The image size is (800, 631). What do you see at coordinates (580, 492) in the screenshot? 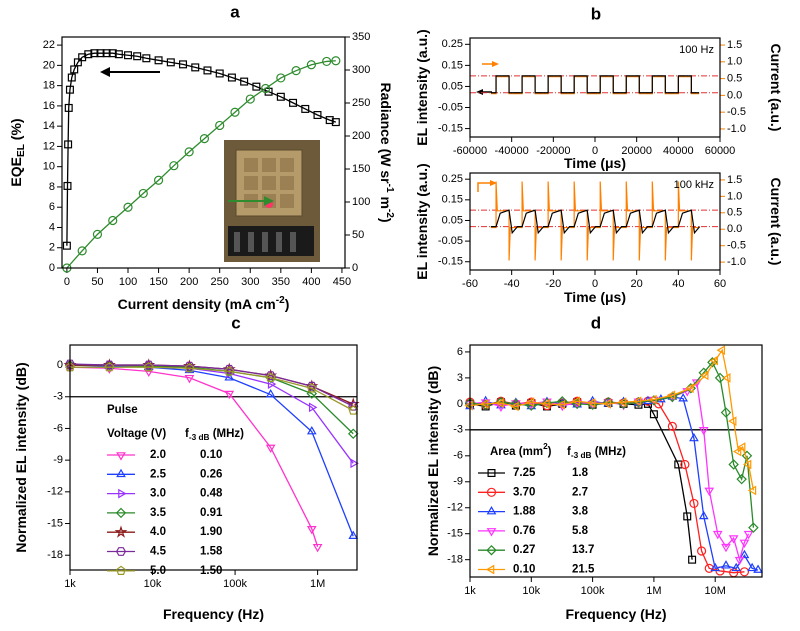
I see `legend-f3db: 2.7` at bounding box center [580, 492].